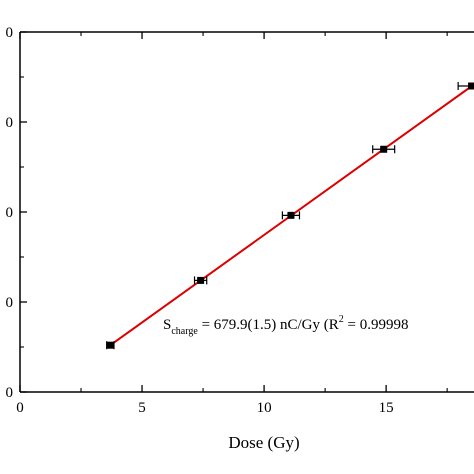 This screenshot has width=474, height=474. I want to click on x-tick-label: 0, so click(20, 408).